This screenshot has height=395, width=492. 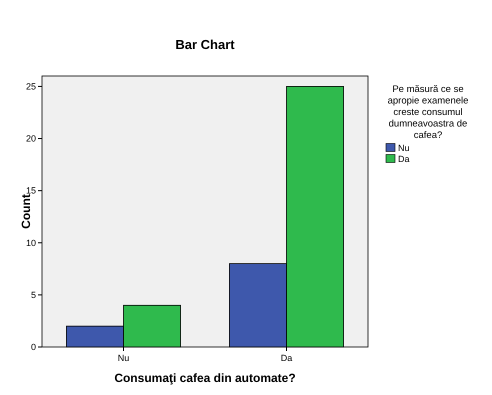 I want to click on chart-title: Bar Chart, so click(x=205, y=44).